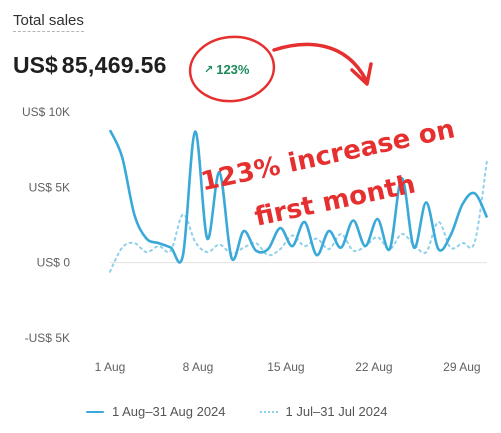 Image resolution: width=501 pixels, height=433 pixels. What do you see at coordinates (114, 65) in the screenshot?
I see `sales-amount: 85,469.56` at bounding box center [114, 65].